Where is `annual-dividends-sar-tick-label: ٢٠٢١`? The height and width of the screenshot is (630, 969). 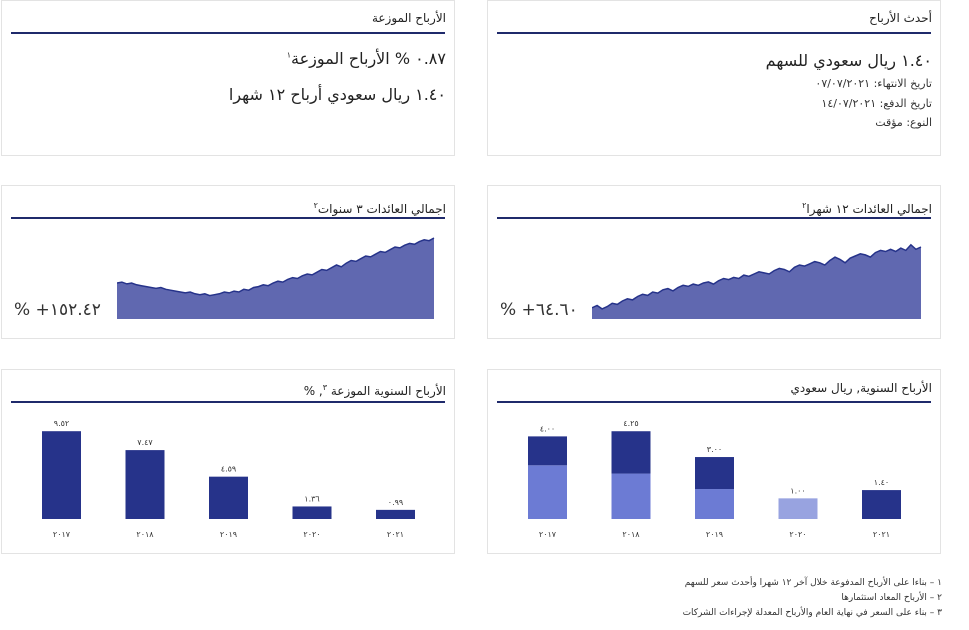
annual-dividends-sar-tick-label: ٢٠٢١ is located at coordinates (881, 534).